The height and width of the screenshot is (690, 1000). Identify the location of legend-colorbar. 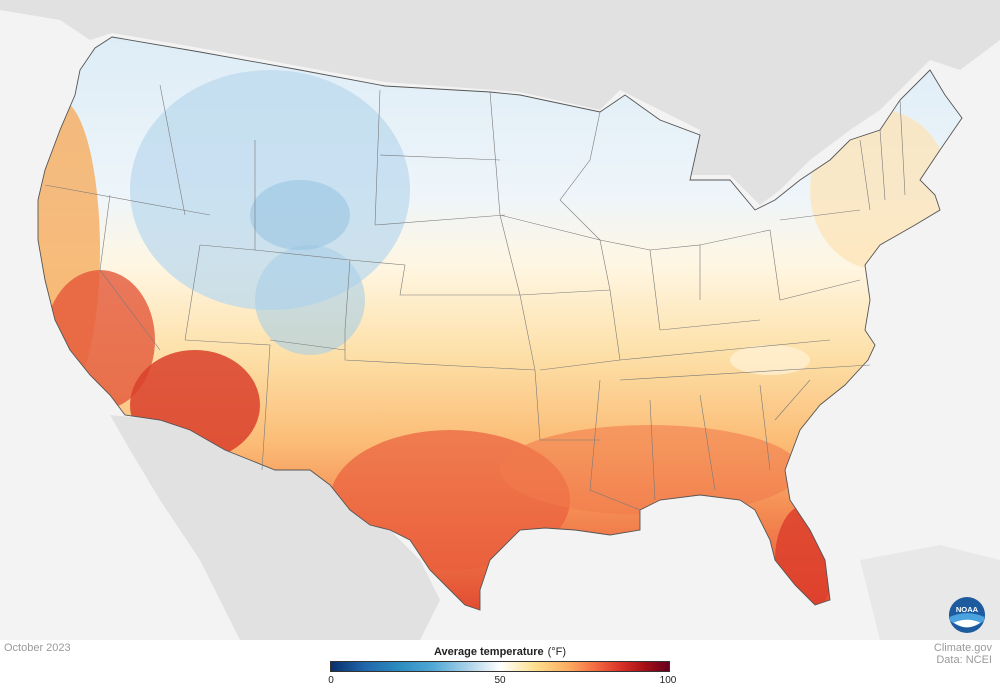
(500, 666).